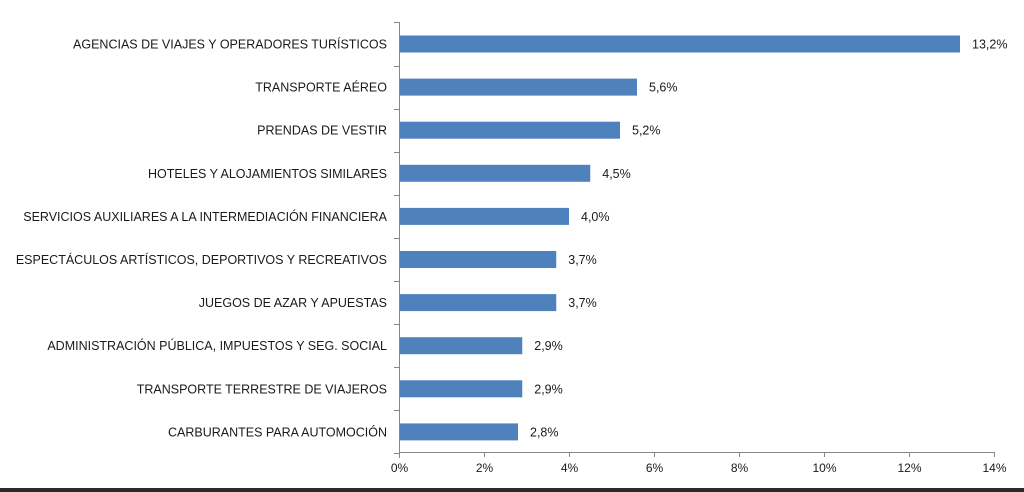 This screenshot has width=1024, height=492. Describe the element at coordinates (277, 431) in the screenshot. I see `category-label: CARBURANTES PARA AUTOMOCIÓN` at that location.